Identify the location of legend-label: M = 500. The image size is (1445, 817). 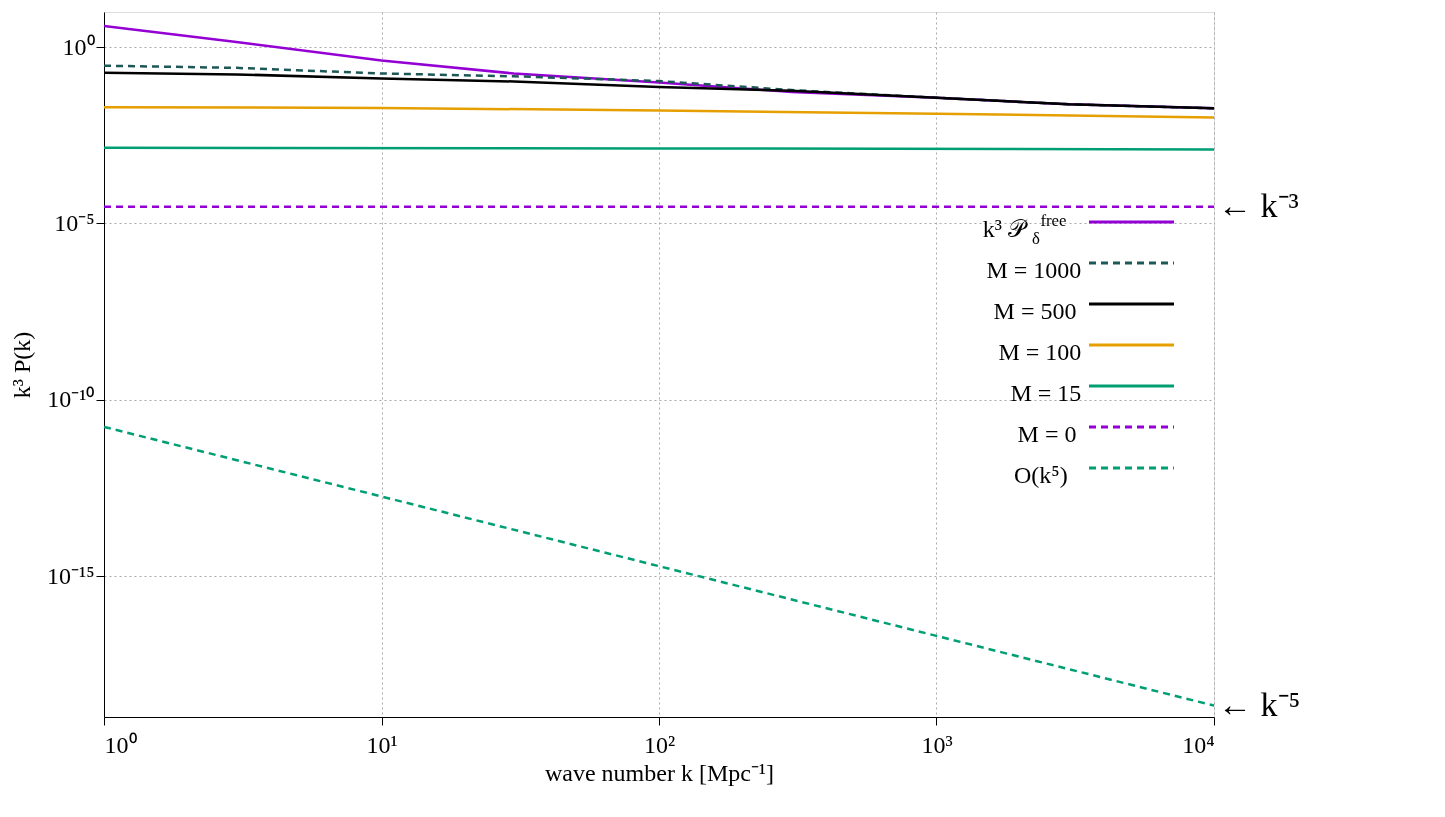
(1035, 311).